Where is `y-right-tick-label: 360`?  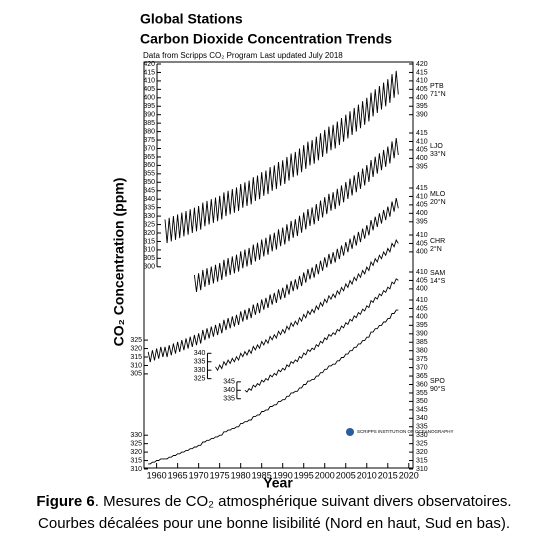 y-right-tick-label: 360 is located at coordinates (422, 384).